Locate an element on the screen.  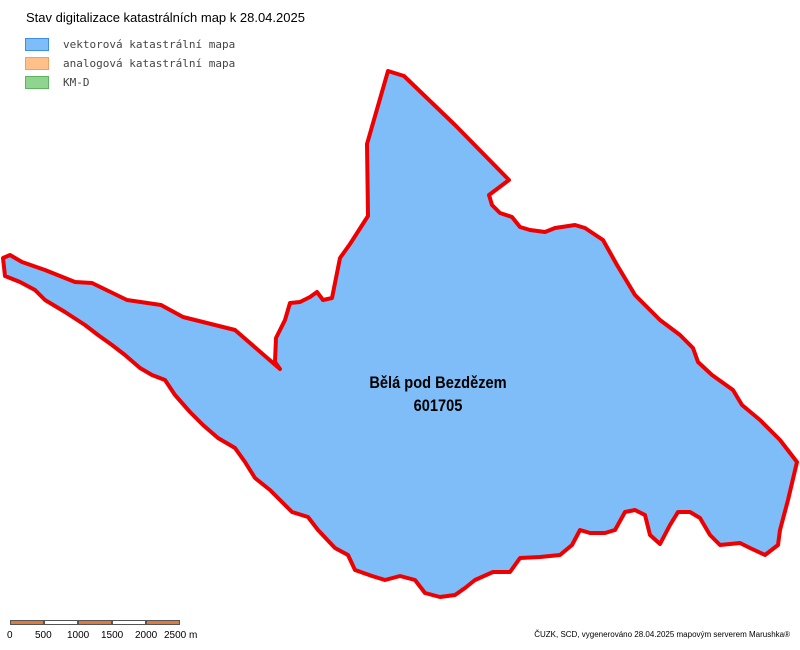
legend-item-vector: vektorová katastrální mapa is located at coordinates (130, 44).